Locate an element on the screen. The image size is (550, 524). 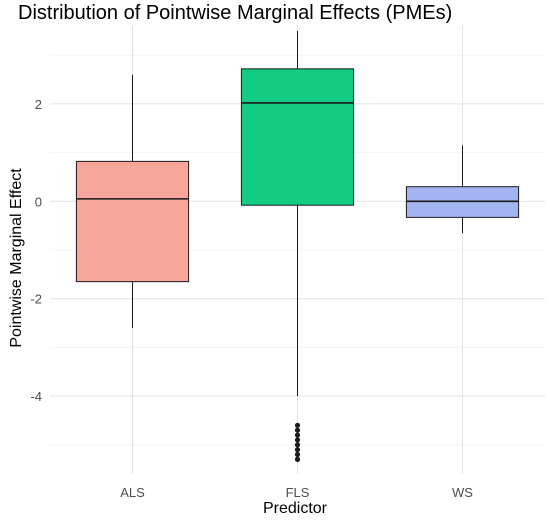
y-tick-label: 0 is located at coordinates (38, 201).